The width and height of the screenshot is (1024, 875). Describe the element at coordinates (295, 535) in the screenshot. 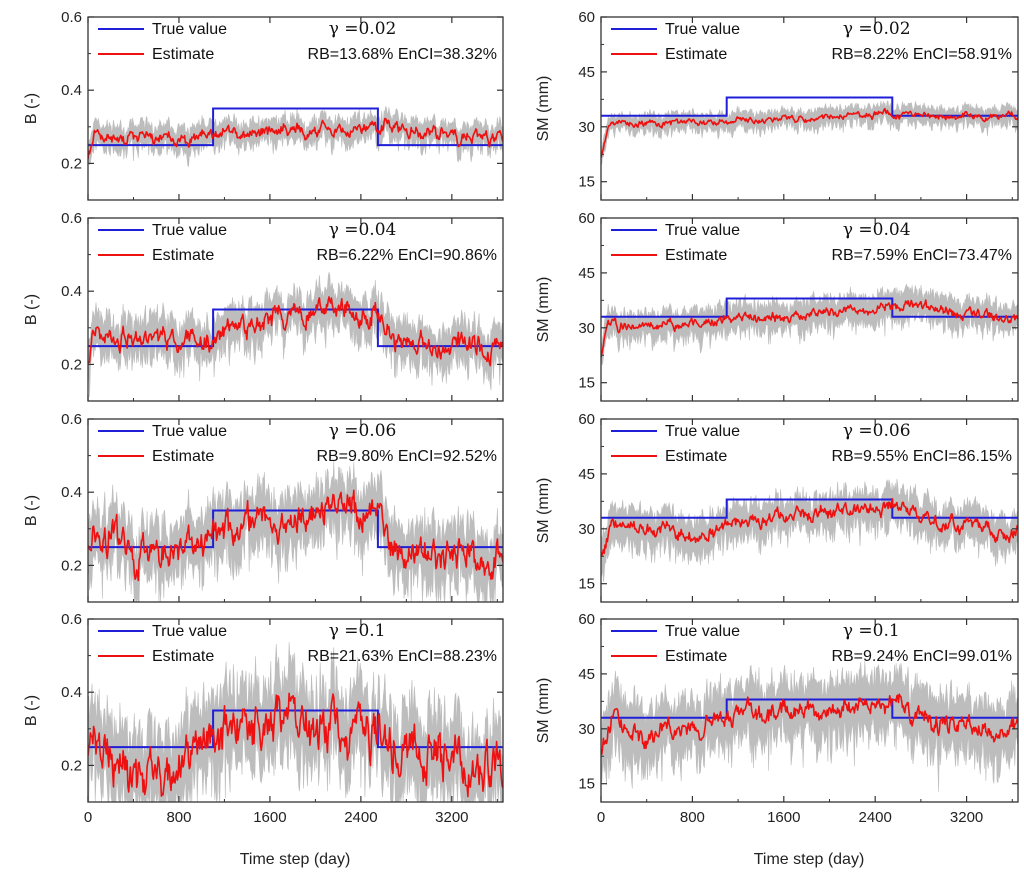

I see `estimate-line-b3` at that location.